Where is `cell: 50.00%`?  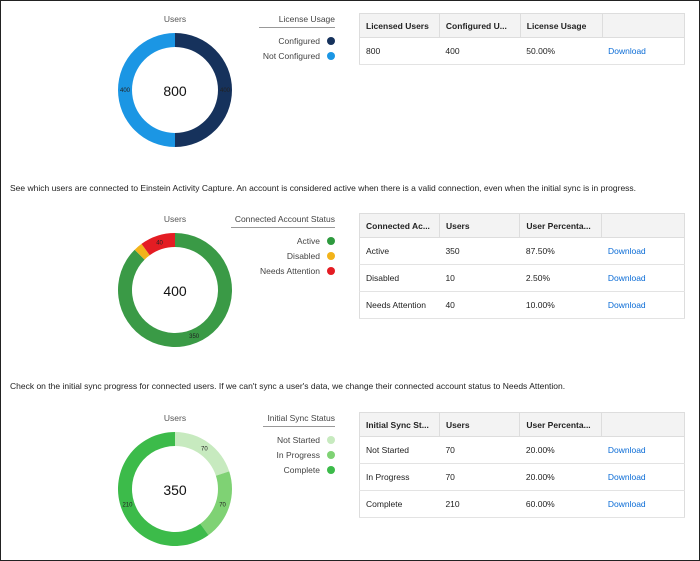 cell: 50.00% is located at coordinates (561, 51).